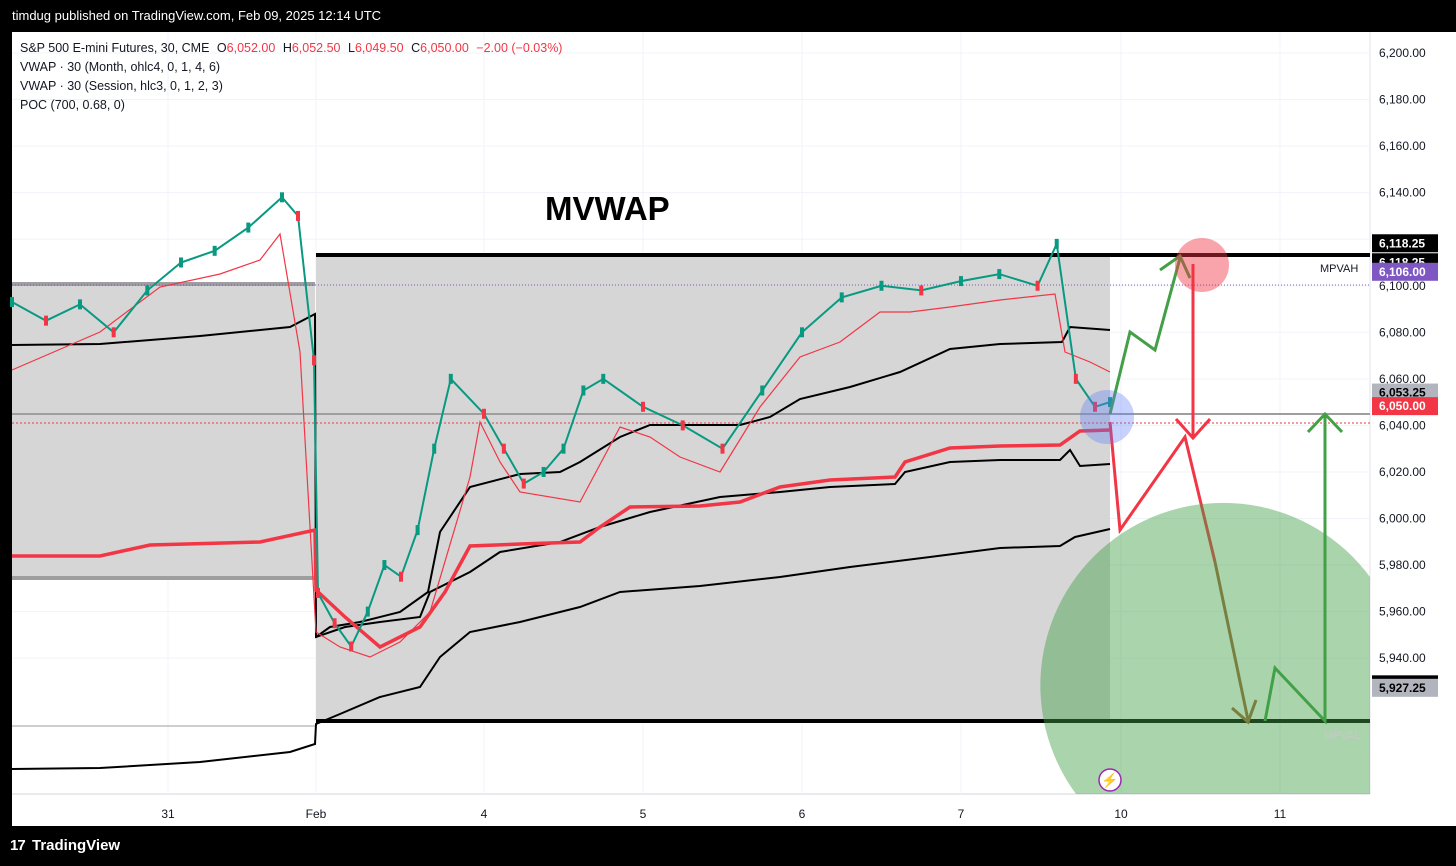 The height and width of the screenshot is (866, 1456). Describe the element at coordinates (728, 846) in the screenshot. I see `footer: 17 TradingView` at that location.